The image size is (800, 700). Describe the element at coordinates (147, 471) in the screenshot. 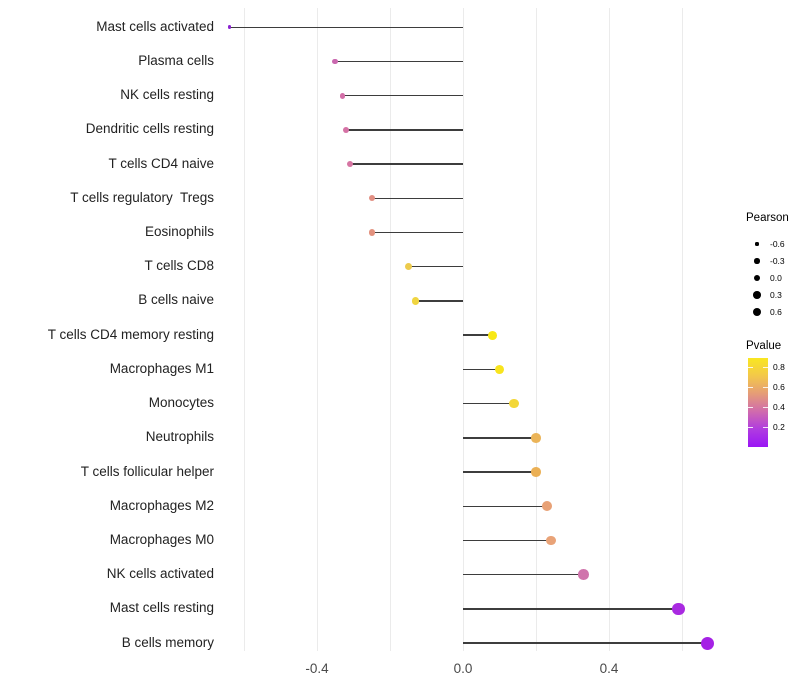

I see `y-axis-label: T cells follicular helper` at that location.